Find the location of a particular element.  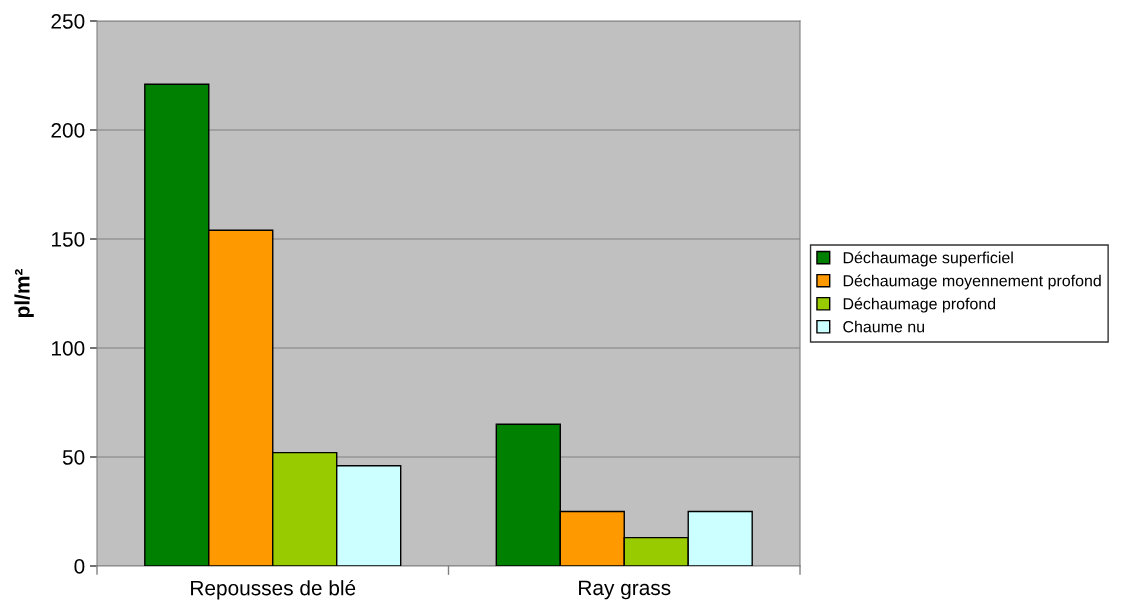

y-tick-label: 50 is located at coordinates (73, 457).